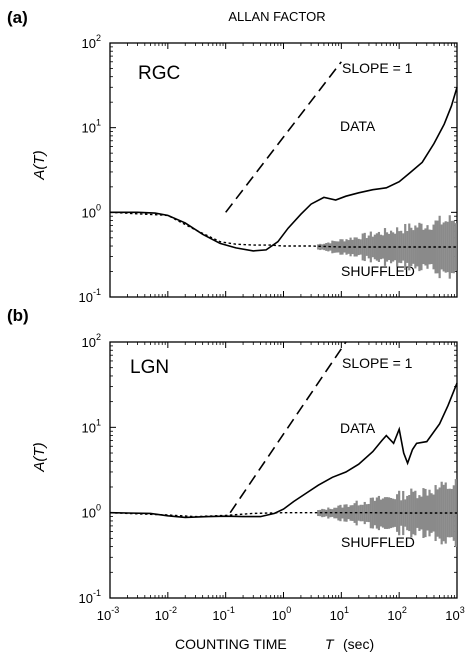 Image resolution: width=474 pixels, height=653 pixels. What do you see at coordinates (223, 614) in the screenshot?
I see `panel-b-x-tick-label: 10⁻¹` at bounding box center [223, 614].